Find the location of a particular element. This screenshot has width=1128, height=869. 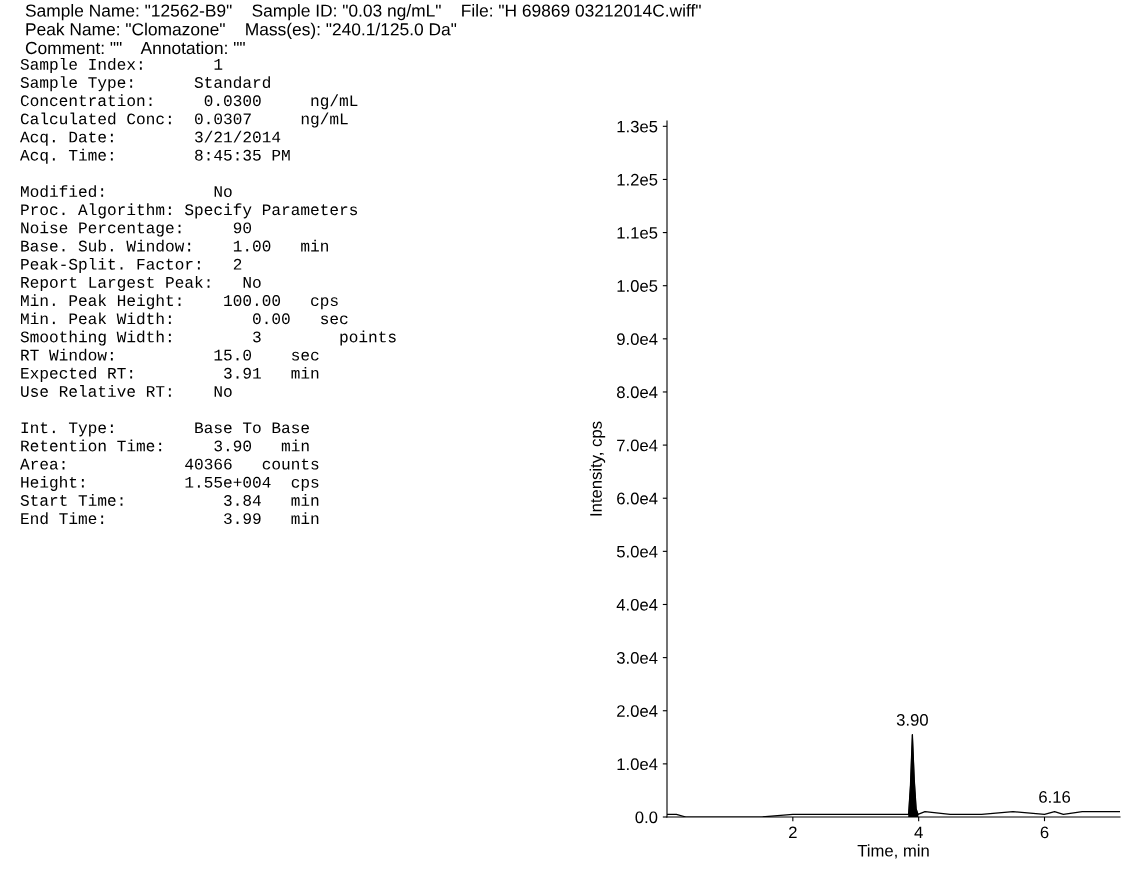

y-tick-label: 9.0e4 is located at coordinates (637, 339).